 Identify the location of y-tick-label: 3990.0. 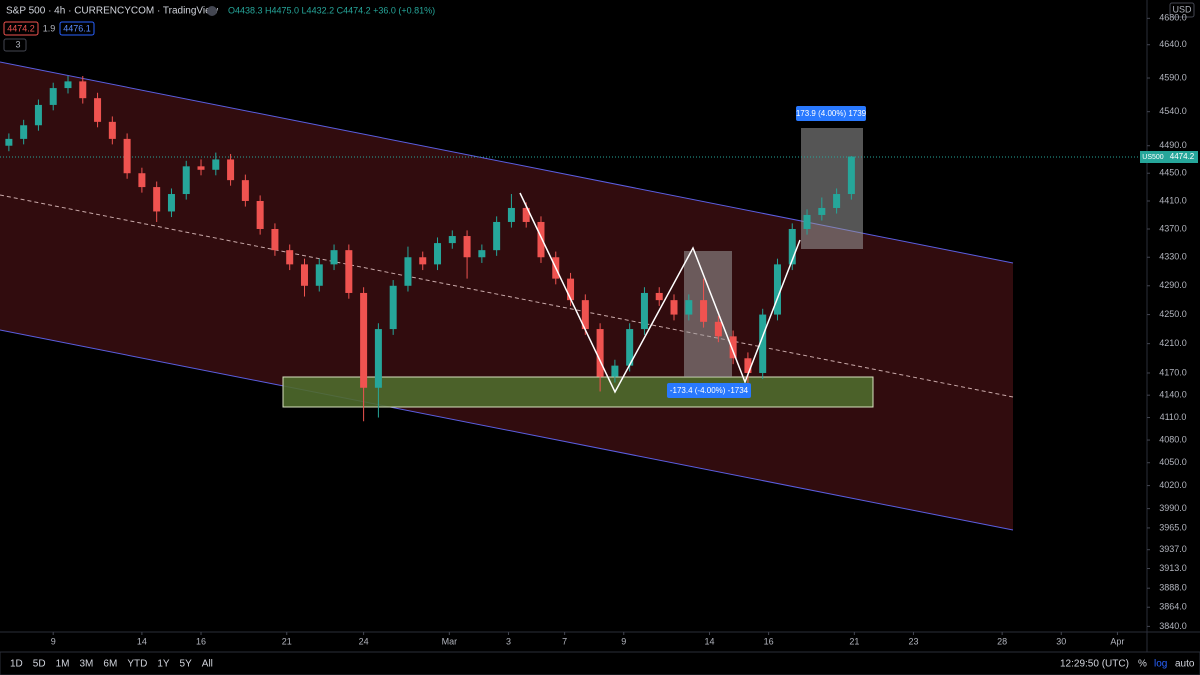
(1173, 508).